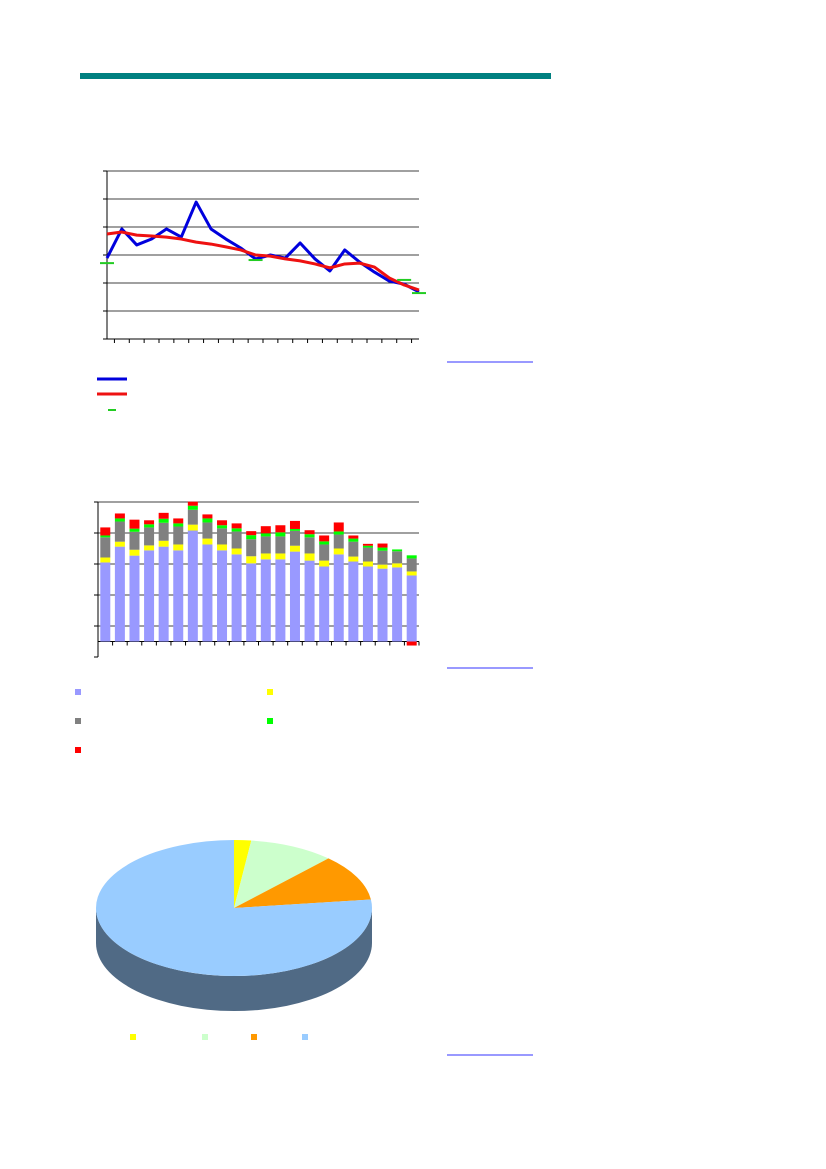  What do you see at coordinates (315, 76) in the screenshot?
I see `header-rule` at bounding box center [315, 76].